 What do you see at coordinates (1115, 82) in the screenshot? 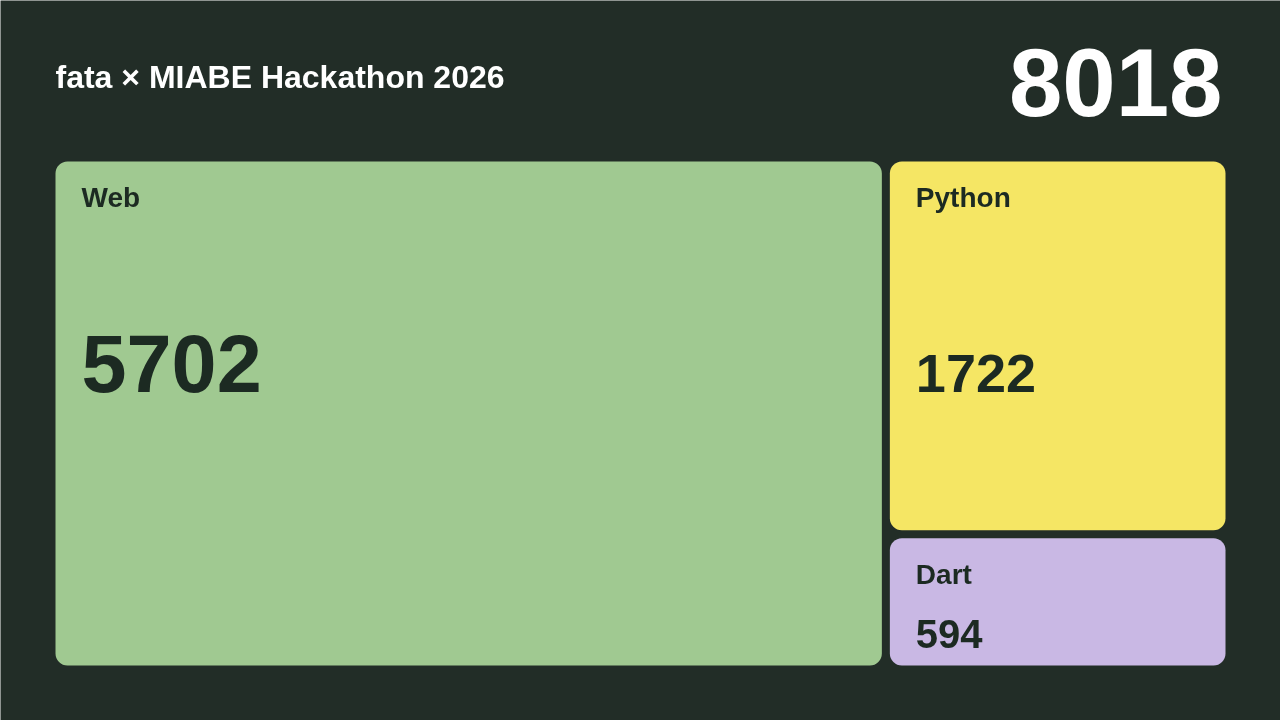
I see `text: 8018` at bounding box center [1115, 82].